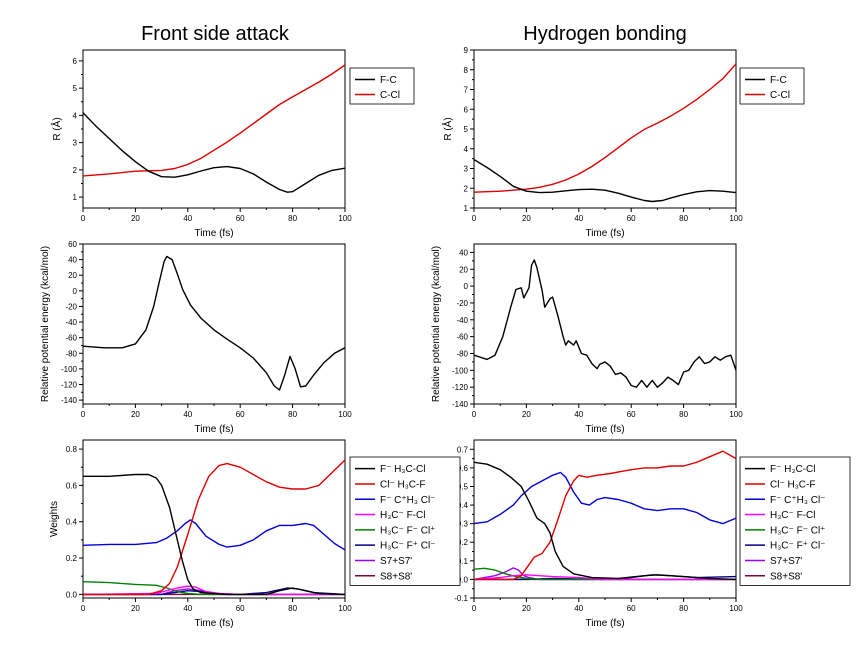 This screenshot has width=865, height=662. What do you see at coordinates (72, 260) in the screenshot?
I see `y-tick-label: 40` at bounding box center [72, 260].